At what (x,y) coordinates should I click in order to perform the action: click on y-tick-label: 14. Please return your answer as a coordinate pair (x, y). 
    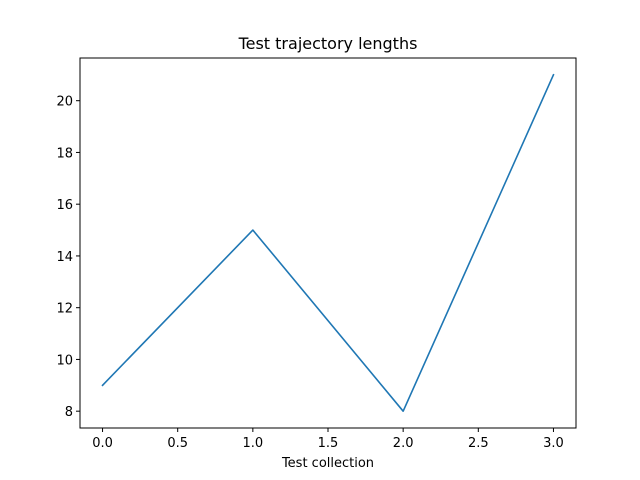
    Looking at the image, I should click on (64, 257).